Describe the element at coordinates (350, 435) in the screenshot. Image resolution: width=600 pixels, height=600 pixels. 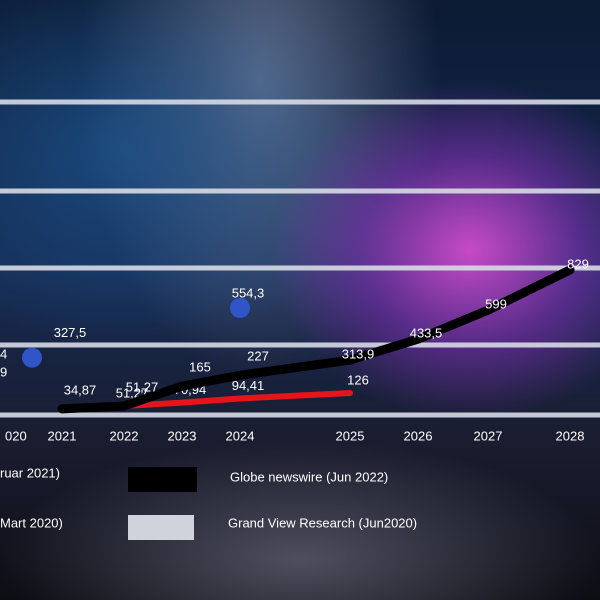
I see `x-tick-label: 2025` at that location.